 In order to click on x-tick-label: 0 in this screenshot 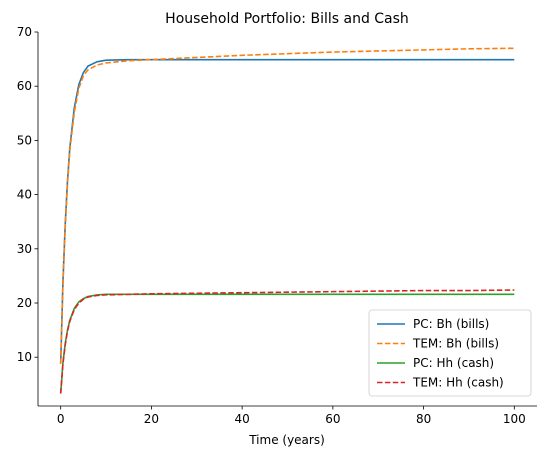, I will do `click(61, 419)`.